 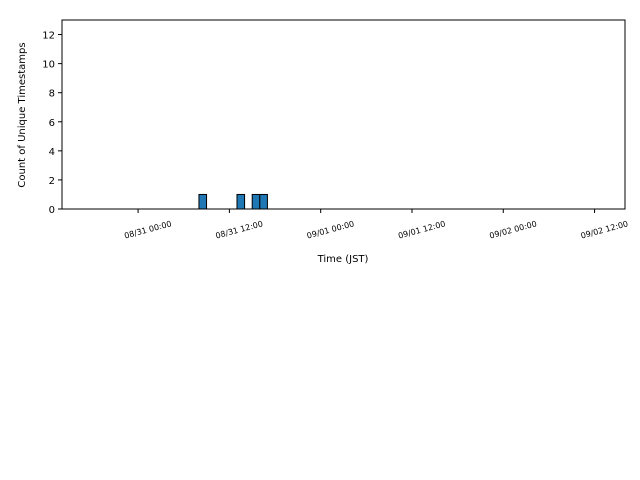 I want to click on y-axis-label: Count of Unique Timestamps, so click(x=22, y=114).